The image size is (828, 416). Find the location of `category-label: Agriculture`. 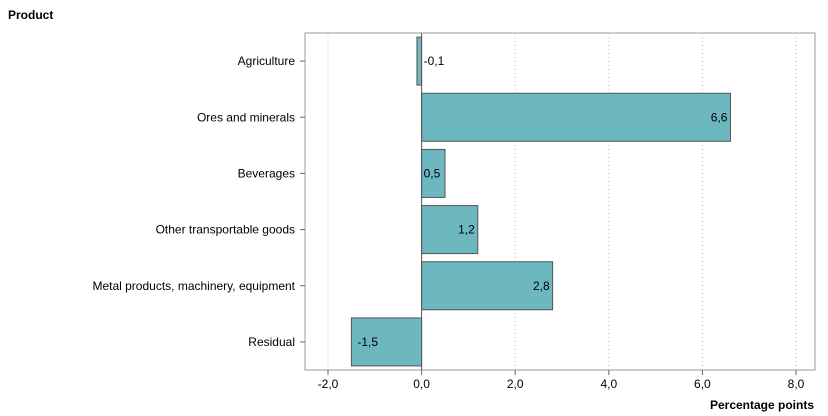

category-label: Agriculture is located at coordinates (267, 61).